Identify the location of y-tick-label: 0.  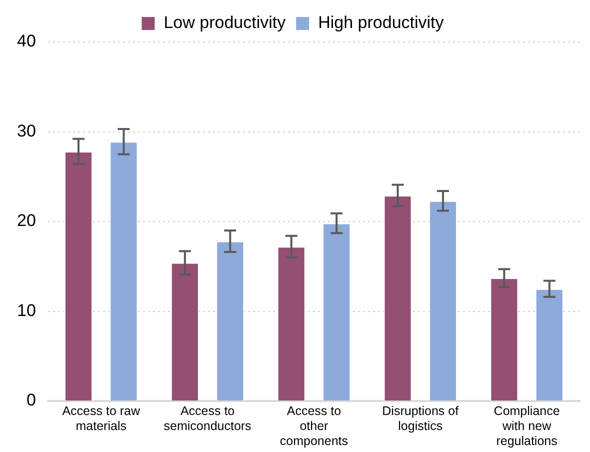
(31, 400).